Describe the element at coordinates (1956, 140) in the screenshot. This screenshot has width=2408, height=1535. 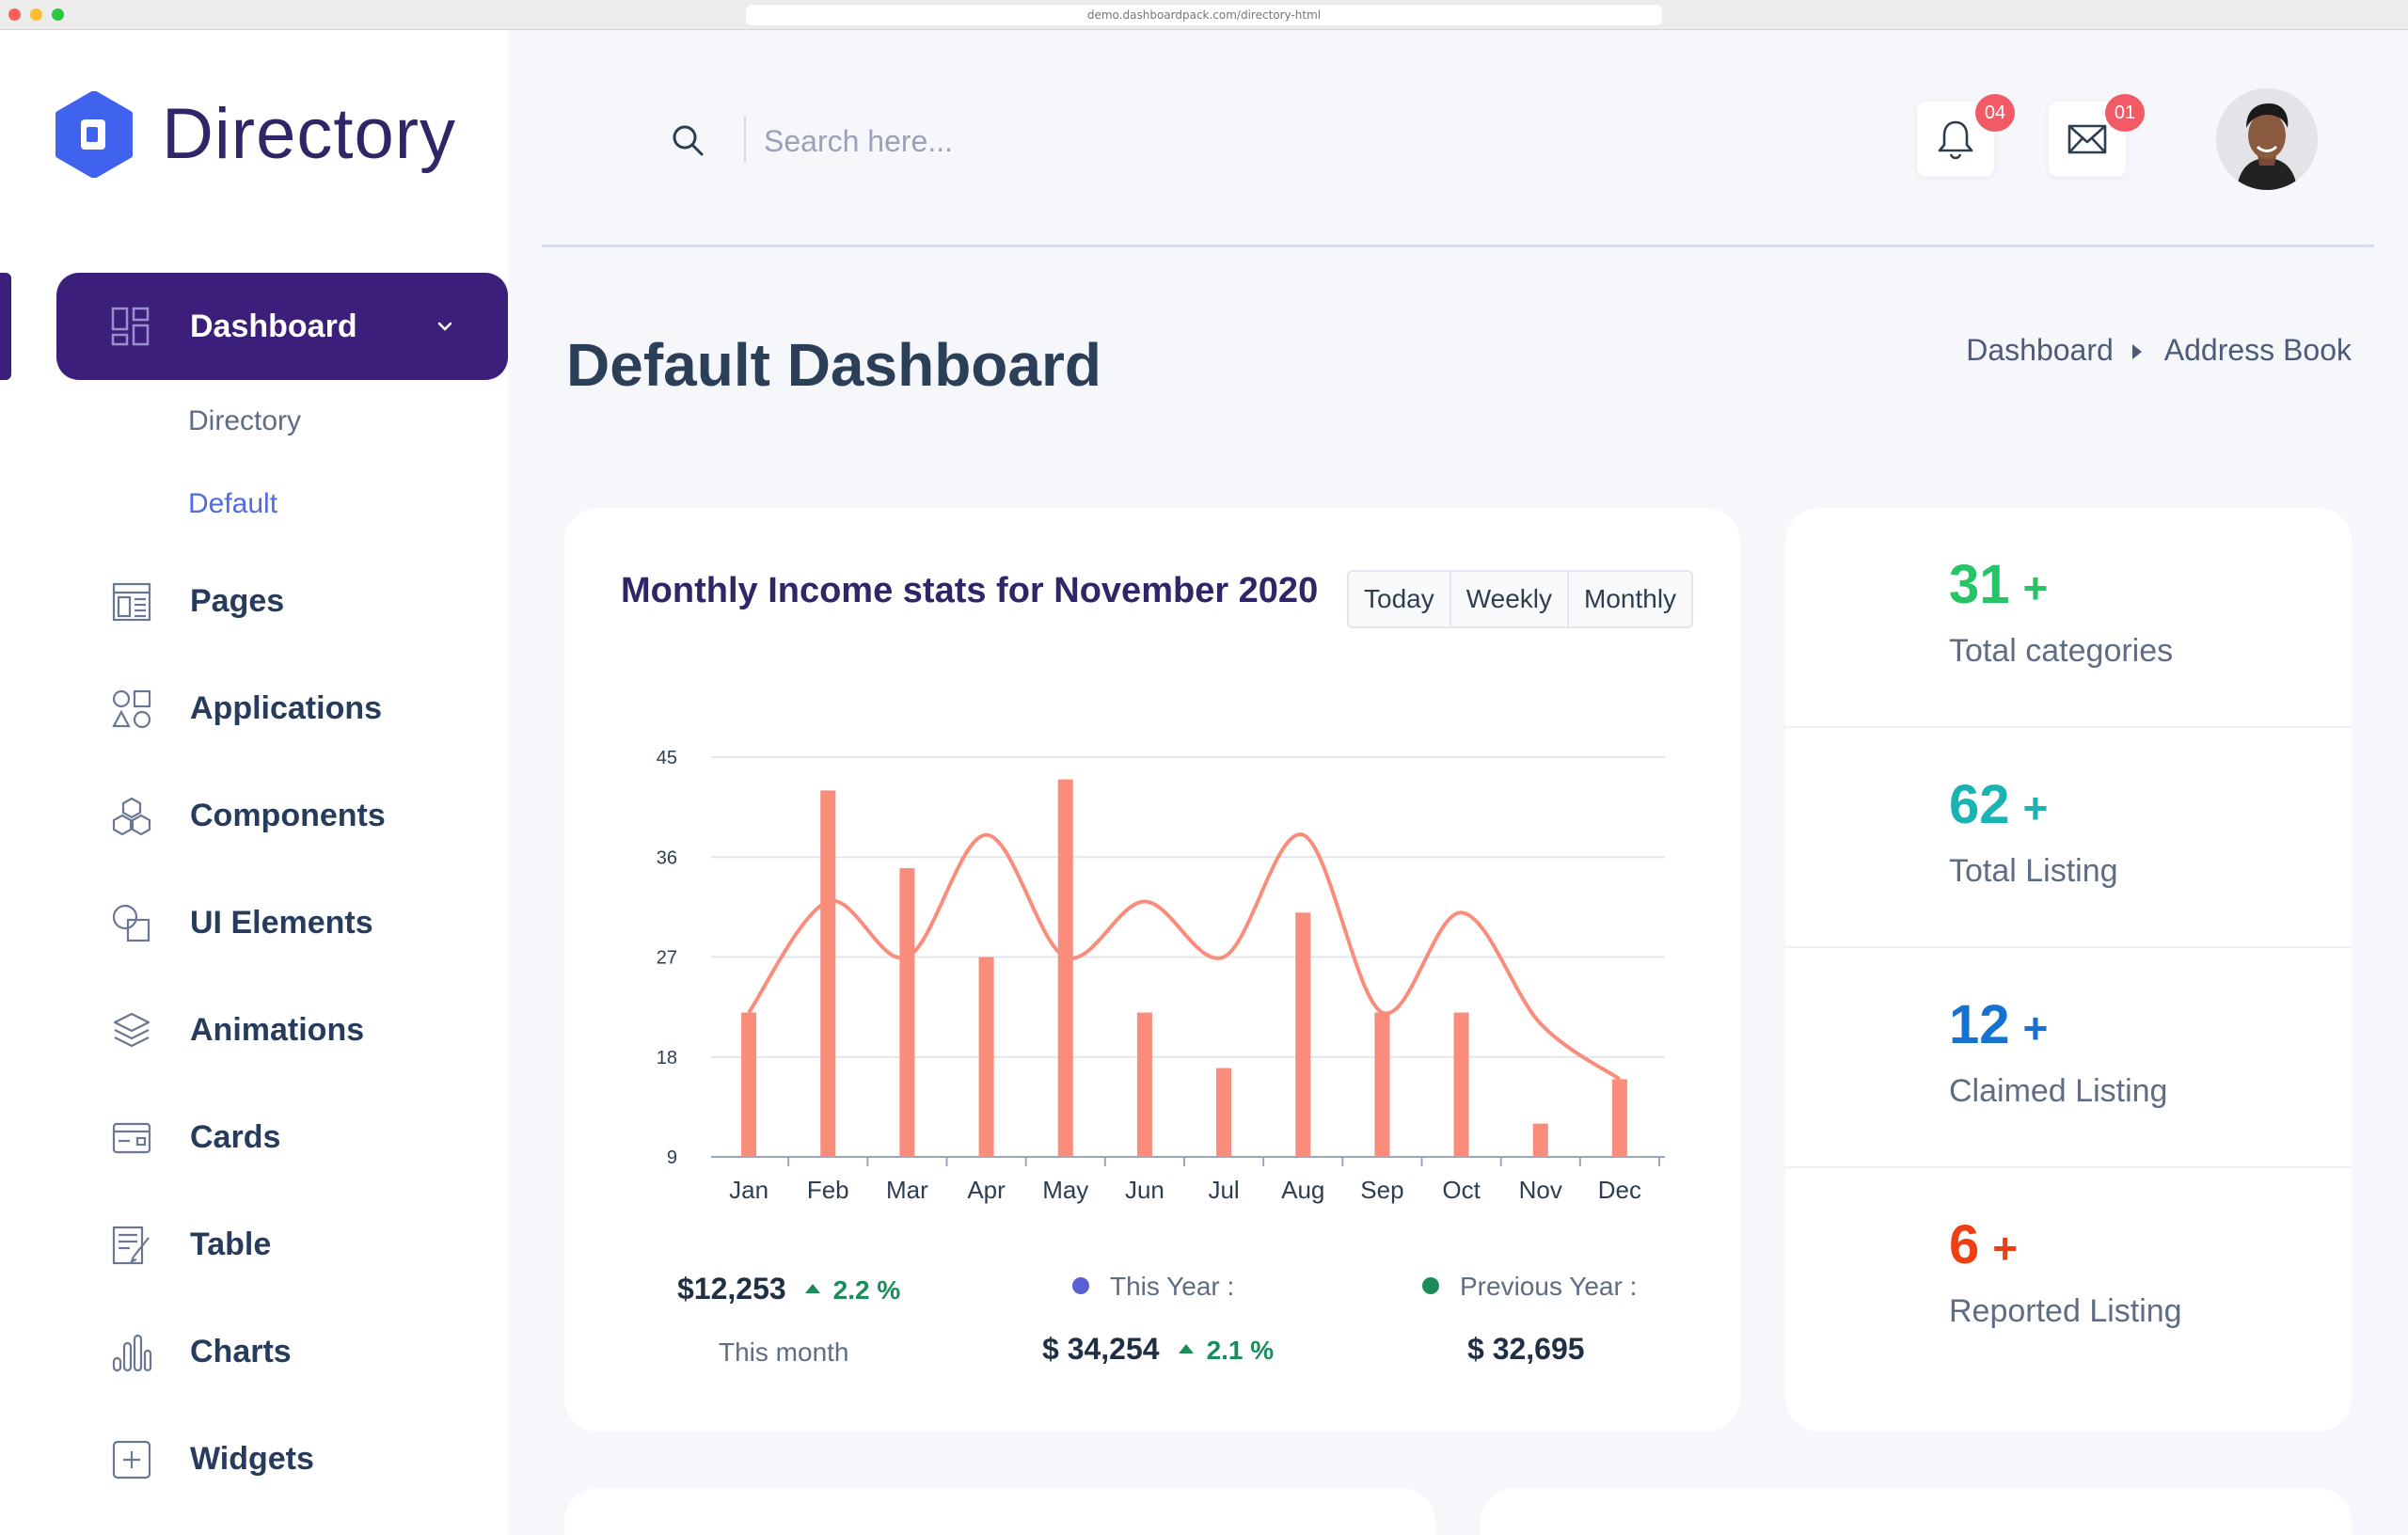
I see `bell-icon` at that location.